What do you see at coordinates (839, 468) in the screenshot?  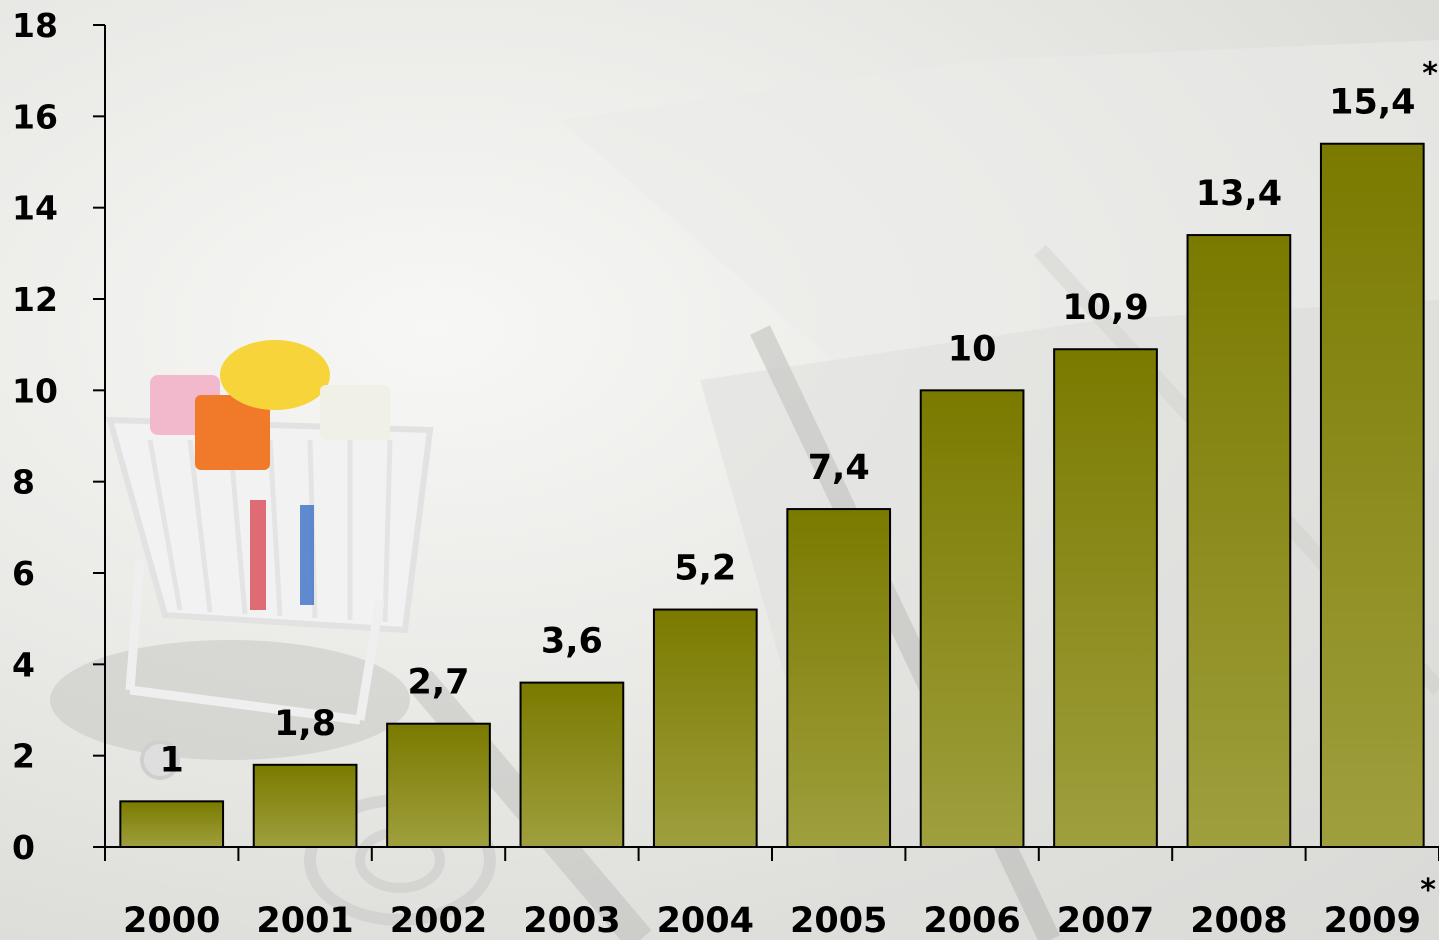 I see `data-label: 7,4` at bounding box center [839, 468].